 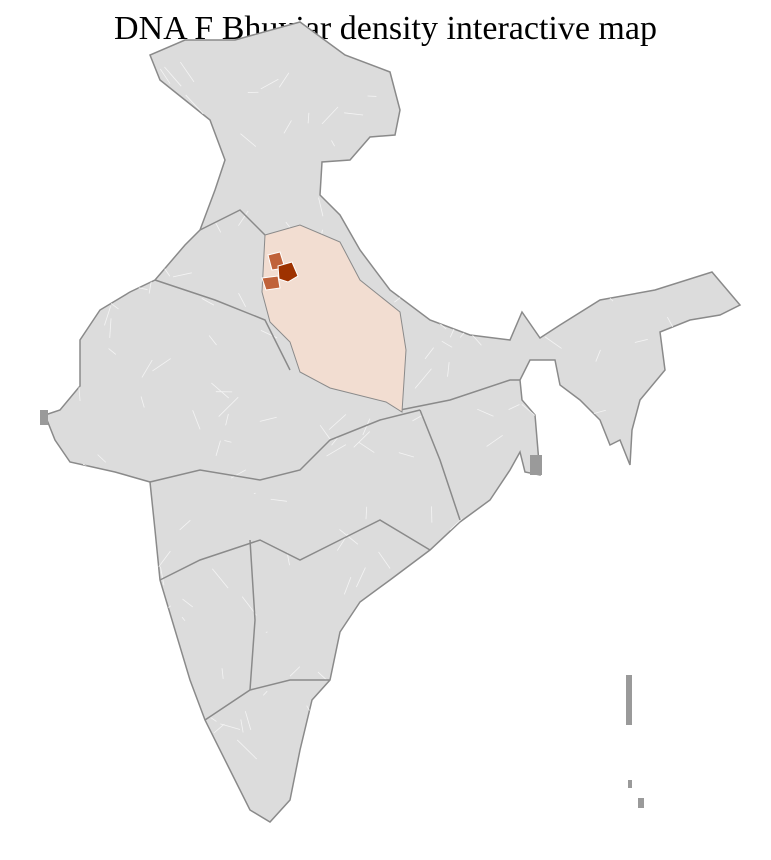 What do you see at coordinates (334, 318) in the screenshot?
I see `uttar-pradesh-low-density` at bounding box center [334, 318].